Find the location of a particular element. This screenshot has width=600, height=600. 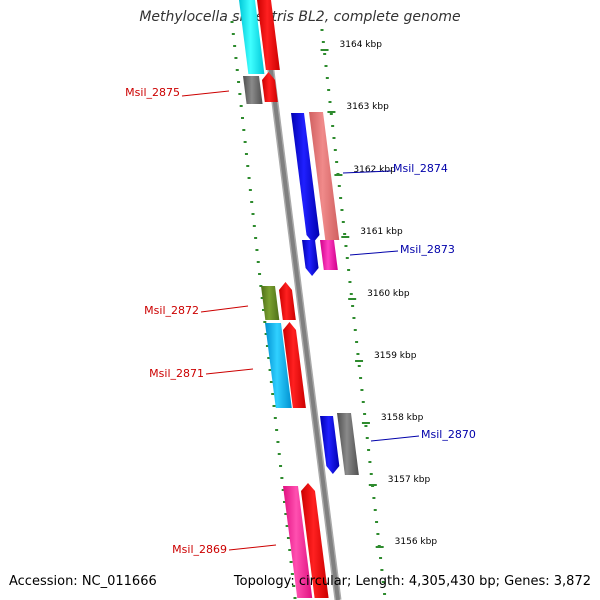

gene-block-cyan is located at coordinates (252, 37).